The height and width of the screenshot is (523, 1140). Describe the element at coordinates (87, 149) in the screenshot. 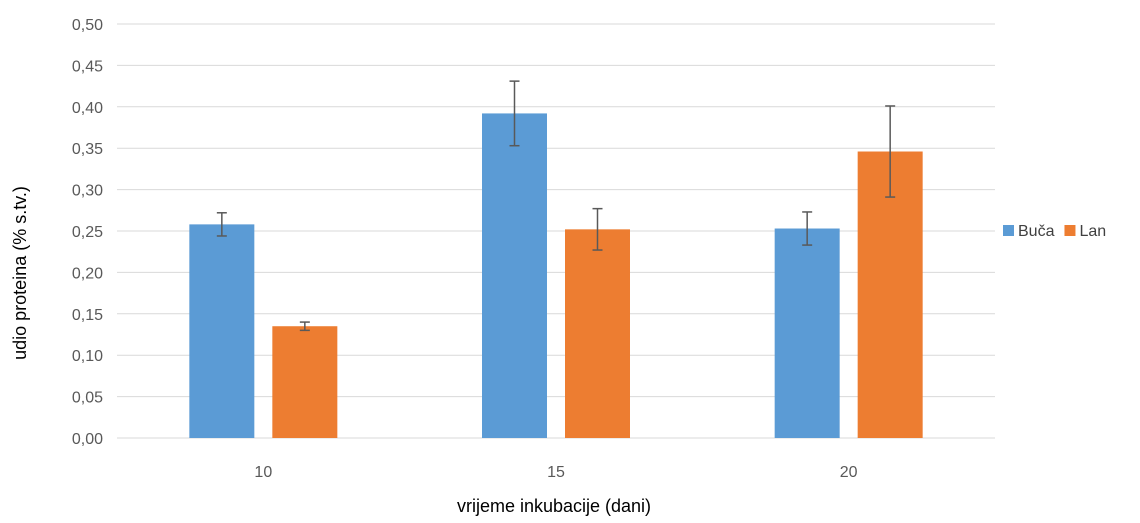

I see `y-tick-label: 0,35` at that location.